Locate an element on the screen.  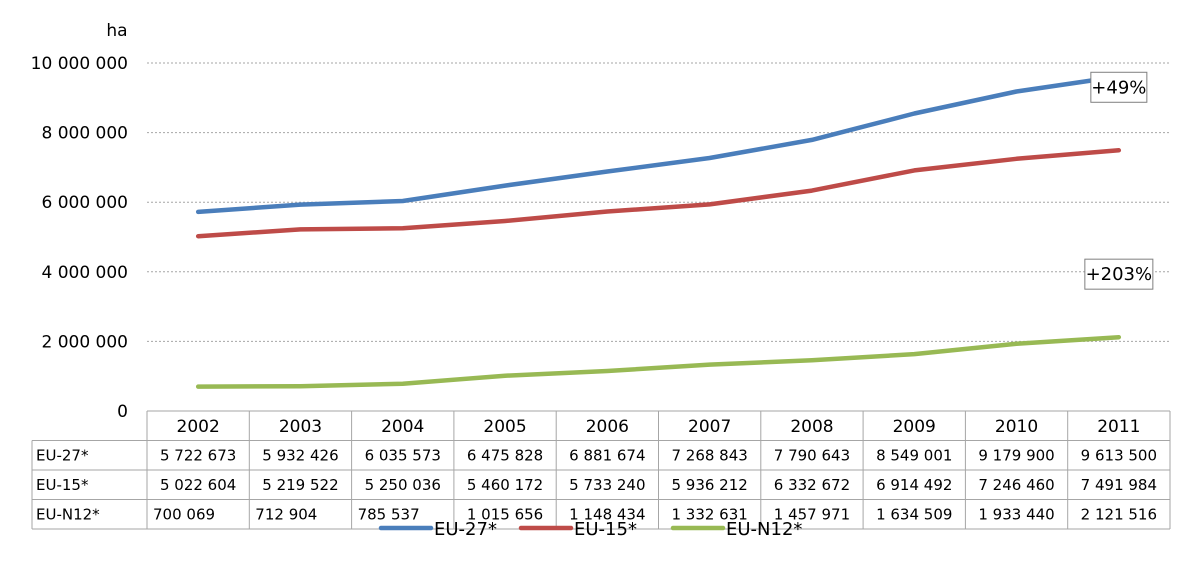
x-tick-label: 2008 is located at coordinates (811, 427).